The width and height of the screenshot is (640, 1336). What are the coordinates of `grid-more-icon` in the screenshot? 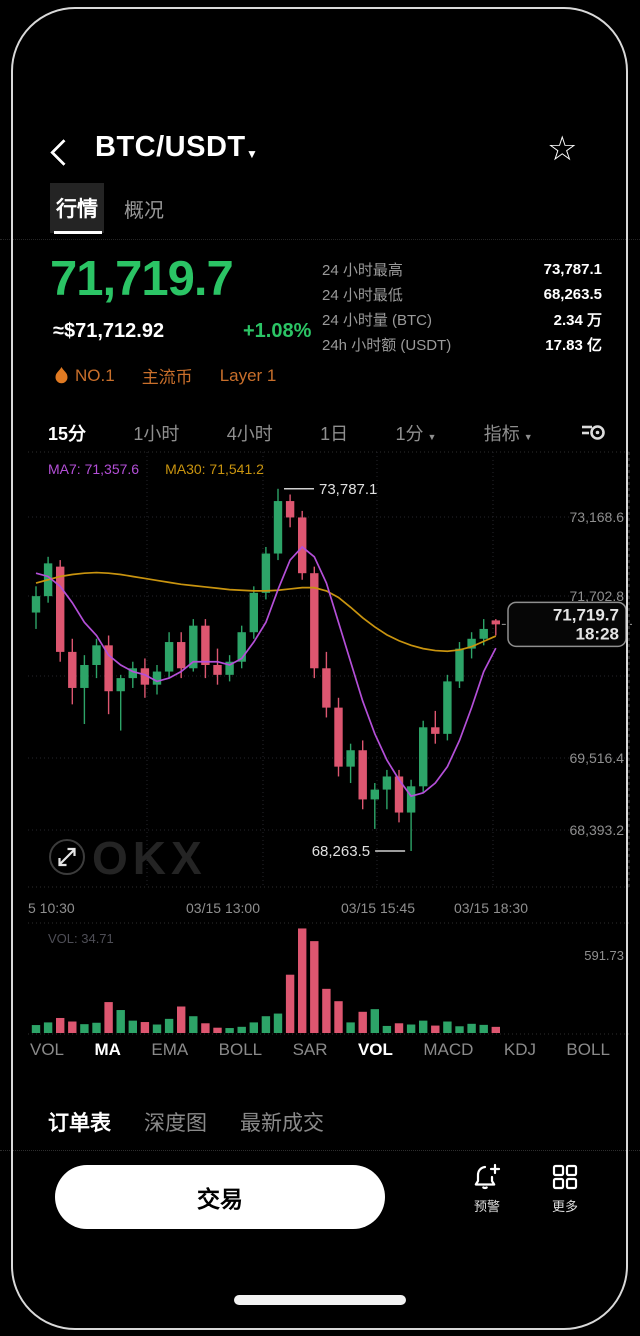 It's located at (565, 1177).